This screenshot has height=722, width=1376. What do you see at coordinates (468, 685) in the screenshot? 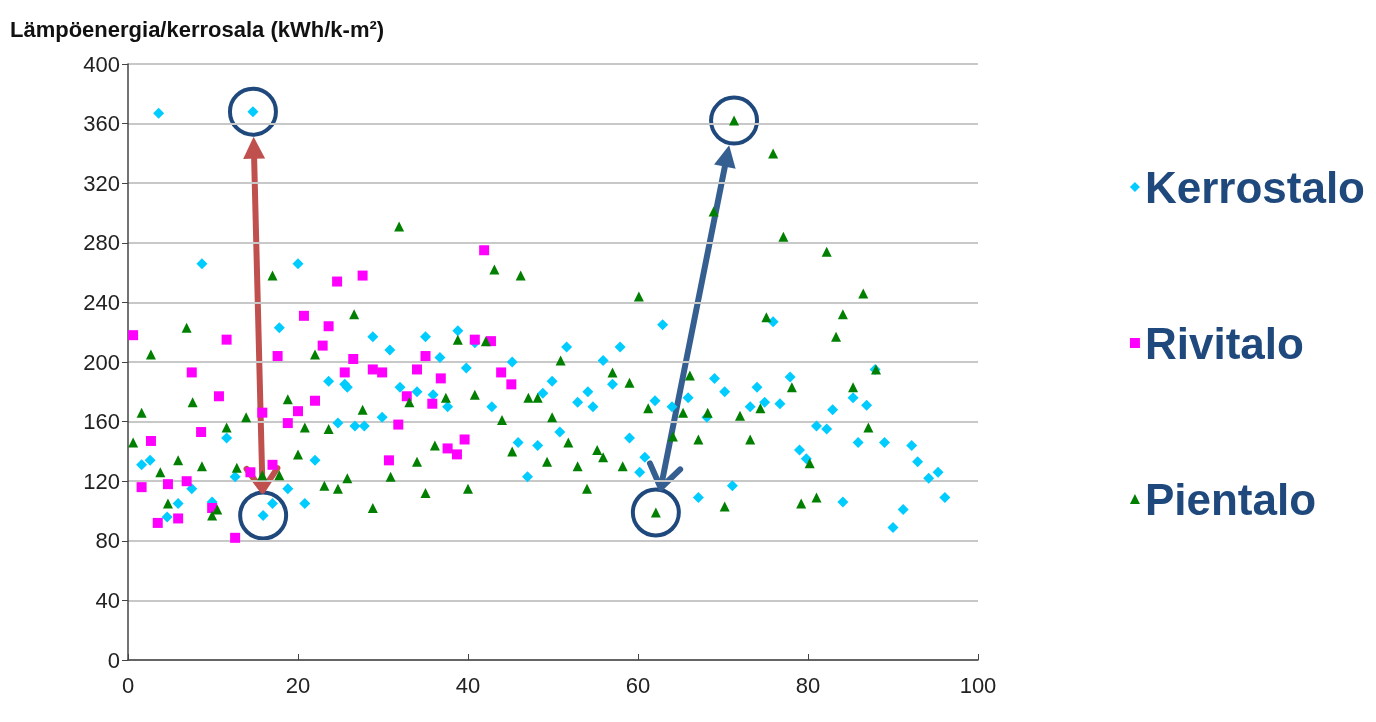
I see `x-tick-label: 40` at bounding box center [468, 685].